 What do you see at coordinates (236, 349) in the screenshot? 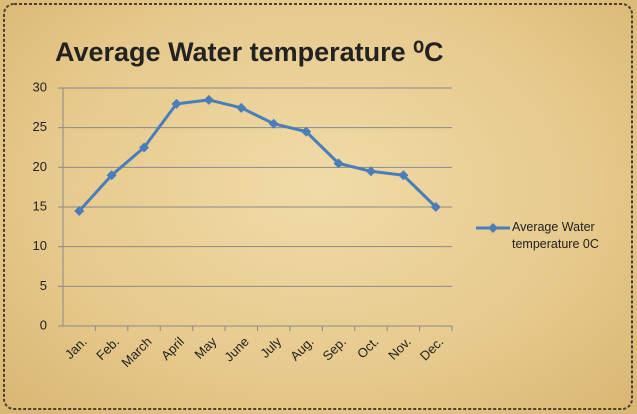
I see `x-tick-label: June` at bounding box center [236, 349].